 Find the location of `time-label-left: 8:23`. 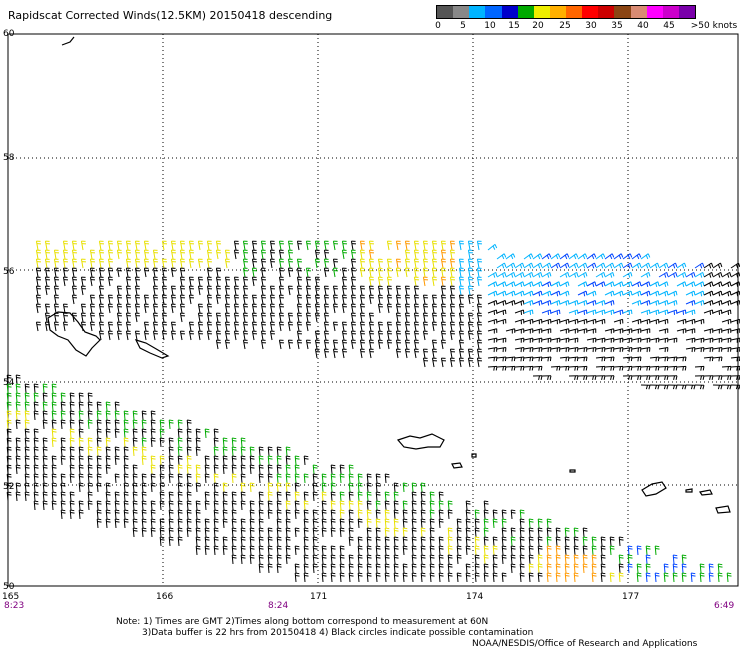

time-label-left: 8:23 is located at coordinates (14, 606).